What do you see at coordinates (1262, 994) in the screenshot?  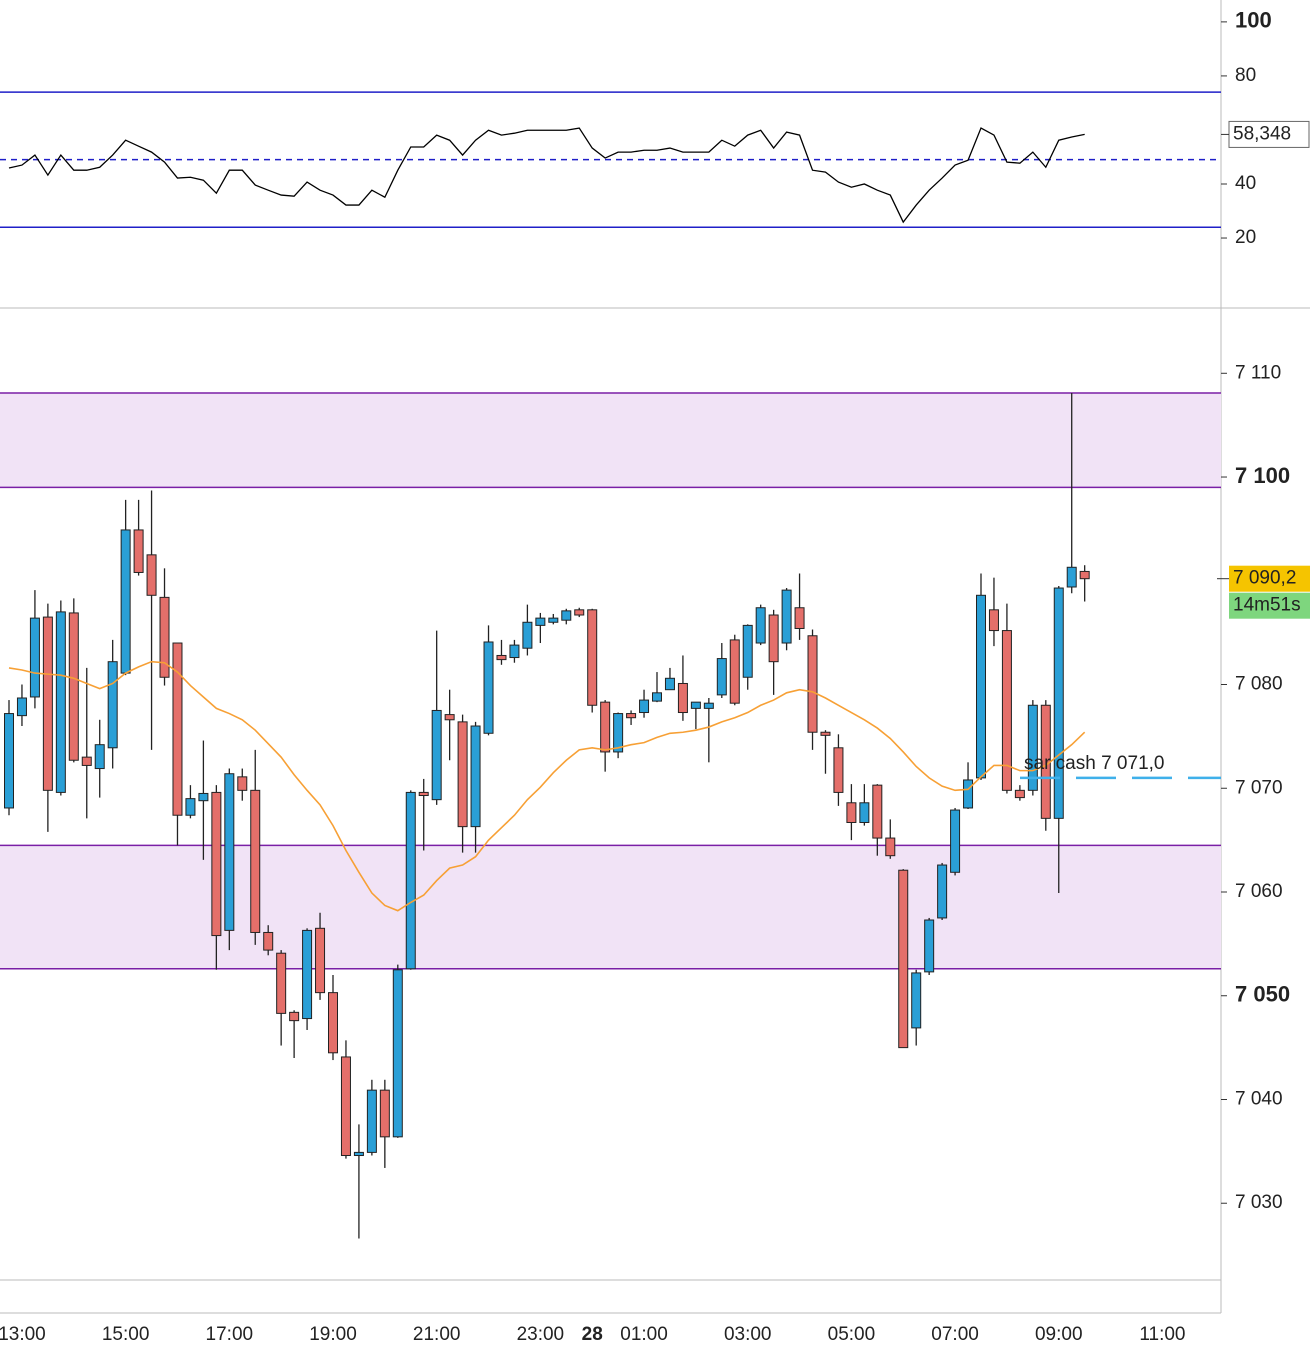 I see `y-tick-label: 7 050` at bounding box center [1262, 994].